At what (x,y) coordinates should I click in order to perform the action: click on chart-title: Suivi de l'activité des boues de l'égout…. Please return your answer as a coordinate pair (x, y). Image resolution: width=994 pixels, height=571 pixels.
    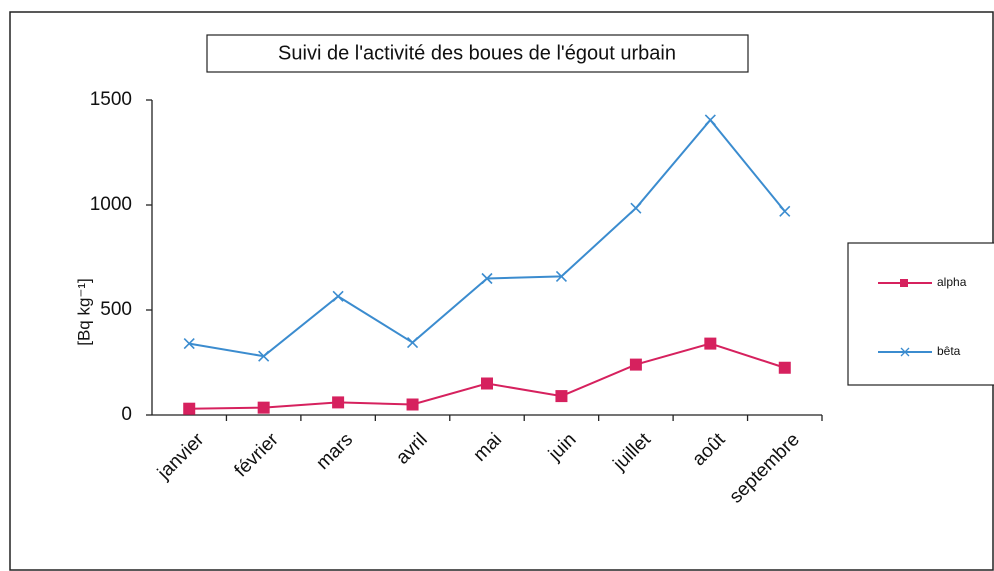
    Looking at the image, I should click on (477, 53).